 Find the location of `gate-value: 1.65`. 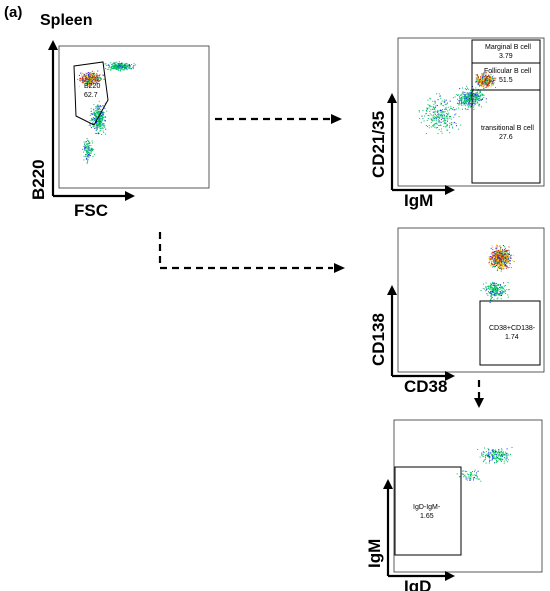

gate-value: 1.65 is located at coordinates (427, 516).